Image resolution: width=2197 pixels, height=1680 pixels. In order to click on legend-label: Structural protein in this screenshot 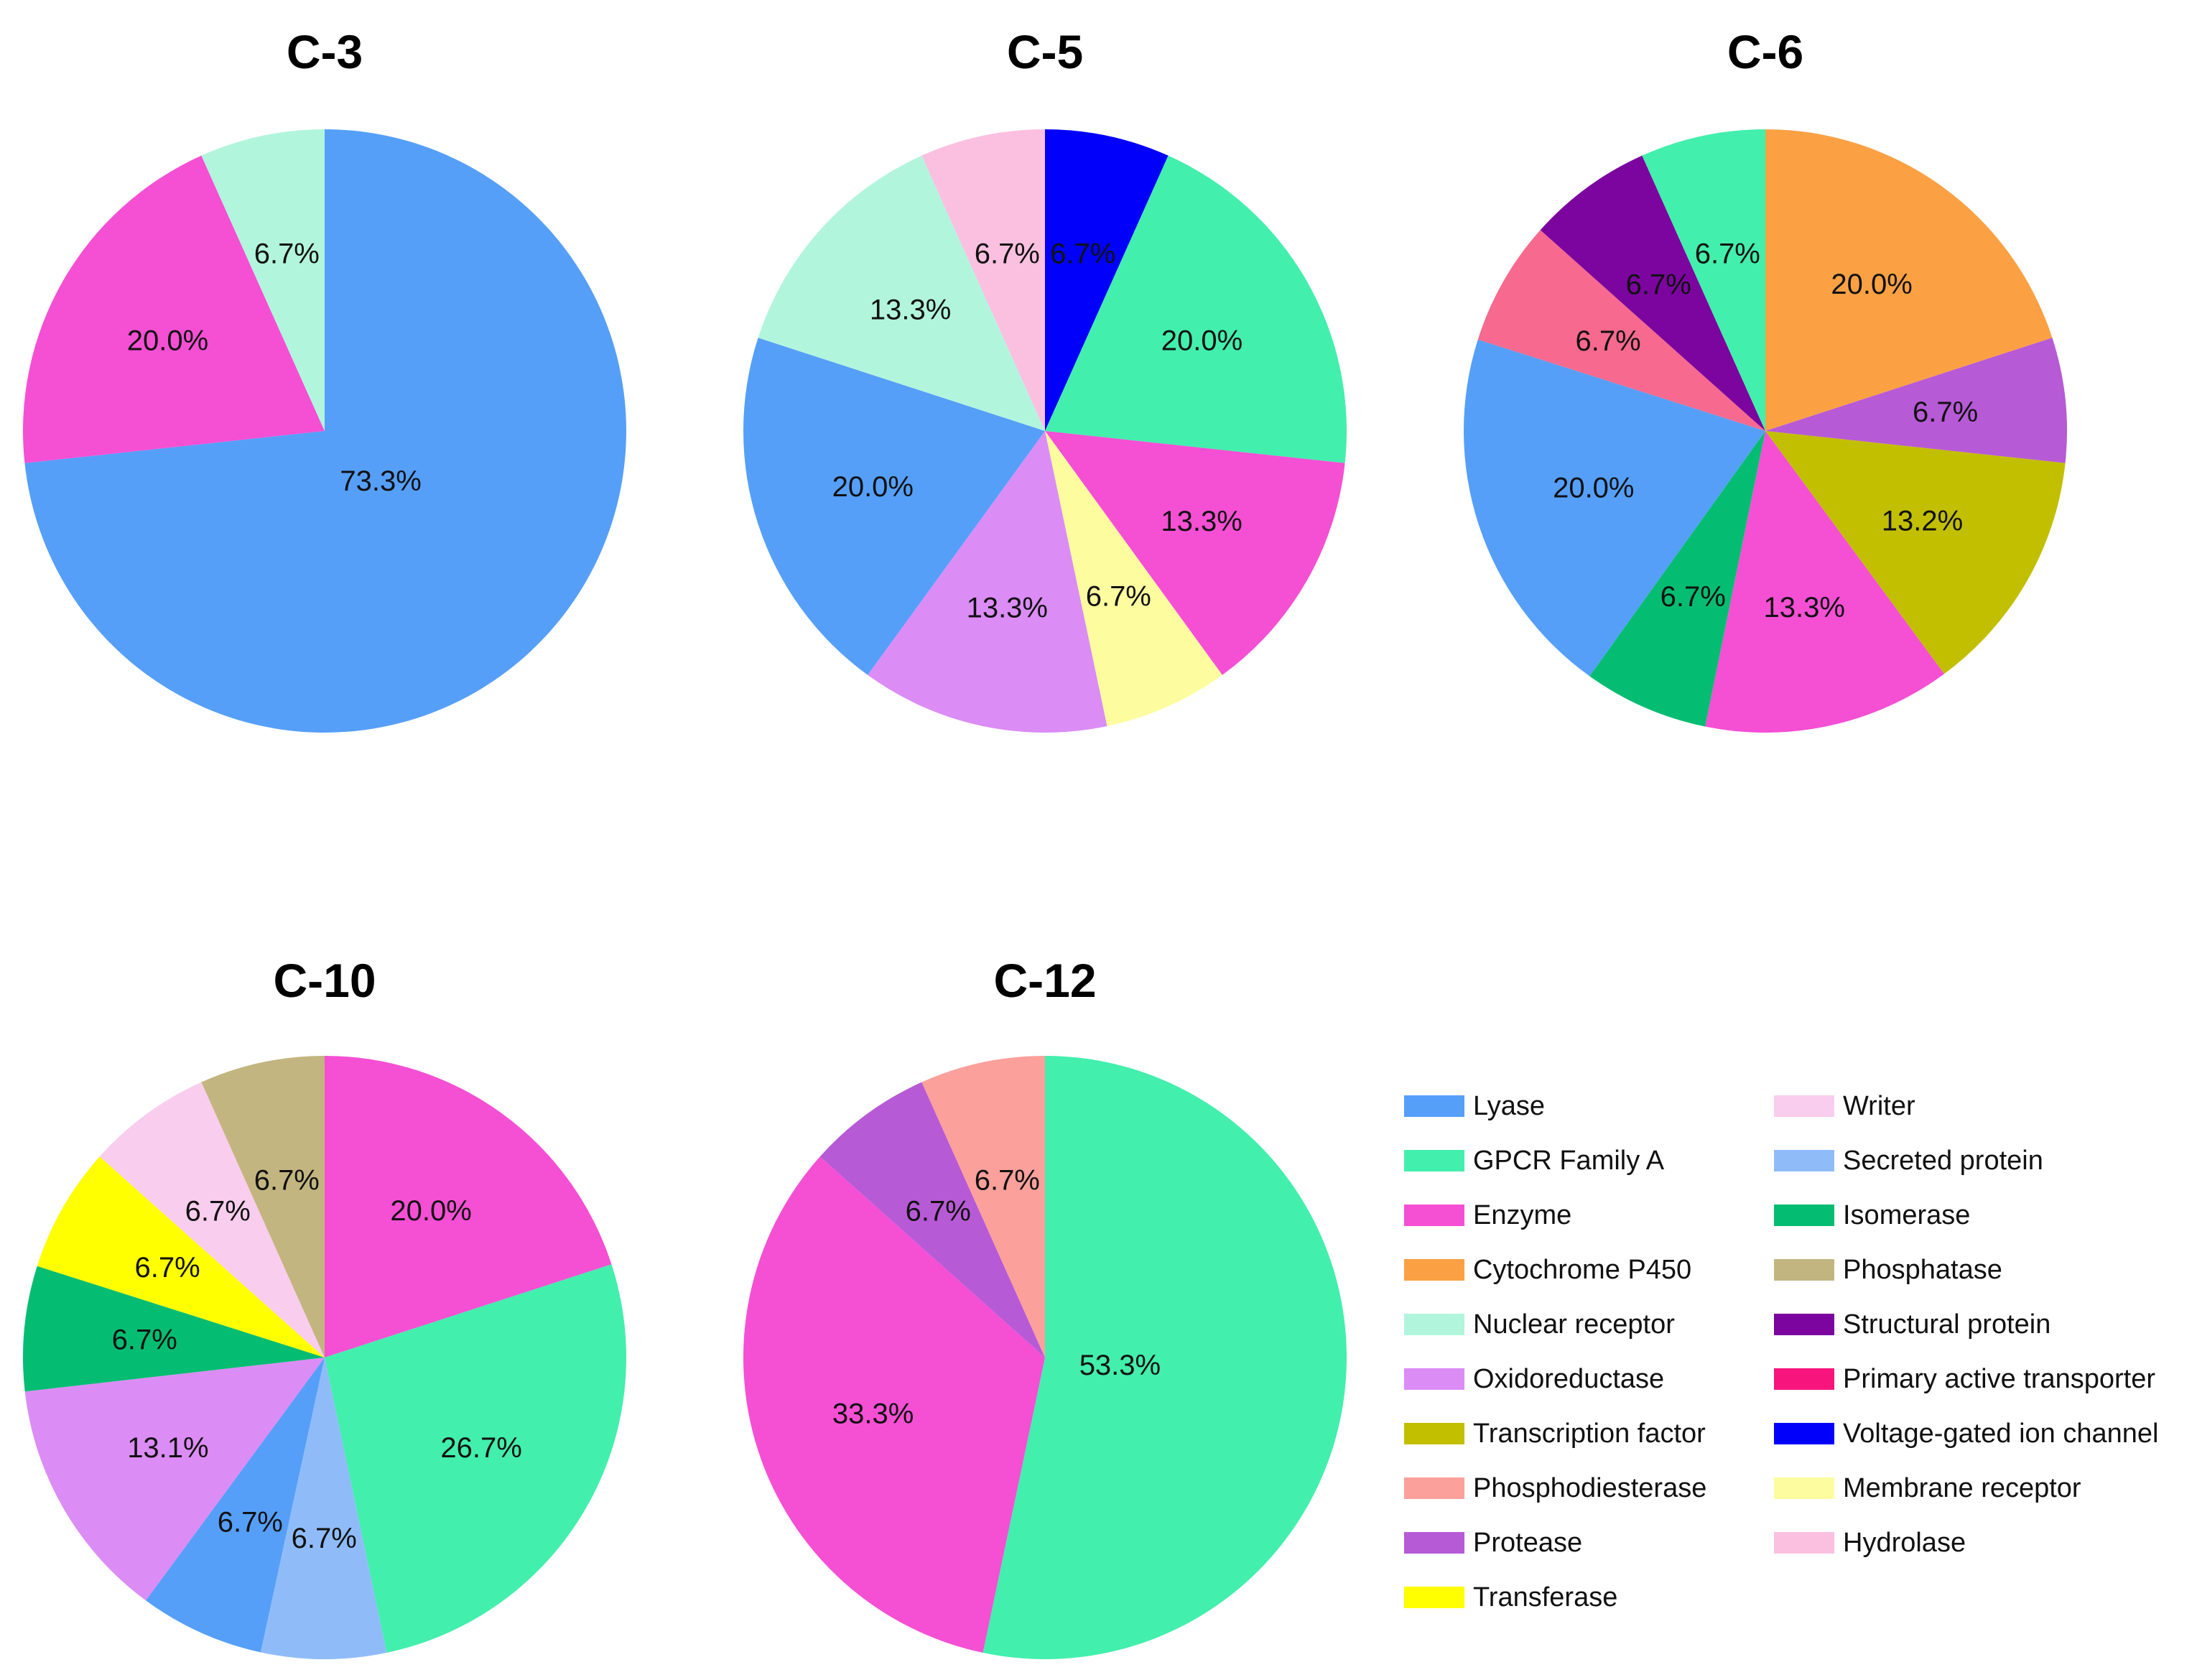, I will do `click(1946, 1324)`.